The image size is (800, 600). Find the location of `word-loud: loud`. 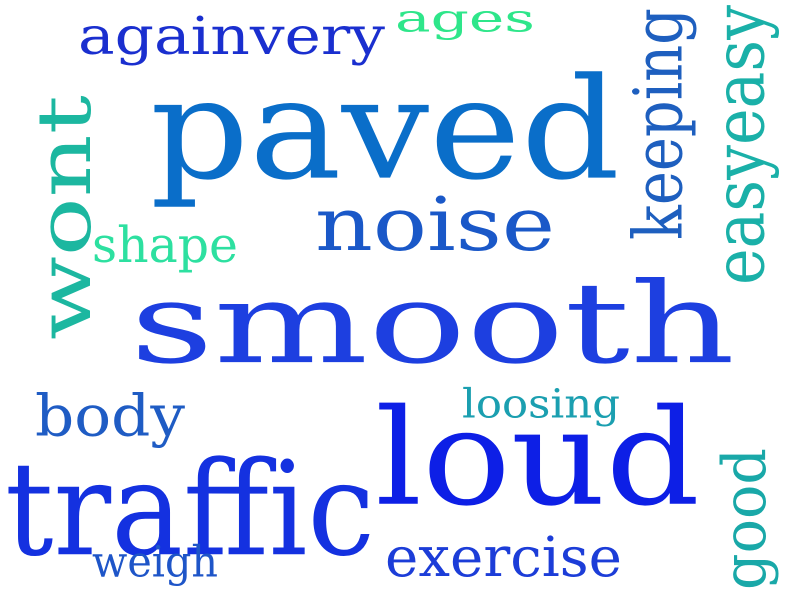

word-loud: loud is located at coordinates (537, 458).